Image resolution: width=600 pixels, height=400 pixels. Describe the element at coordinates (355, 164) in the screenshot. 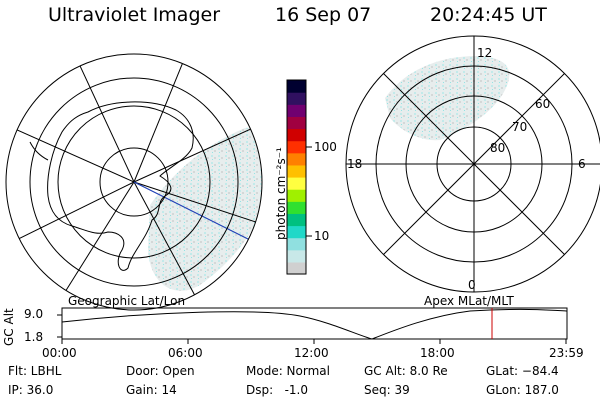

I see `mlt-label-18: 18` at that location.